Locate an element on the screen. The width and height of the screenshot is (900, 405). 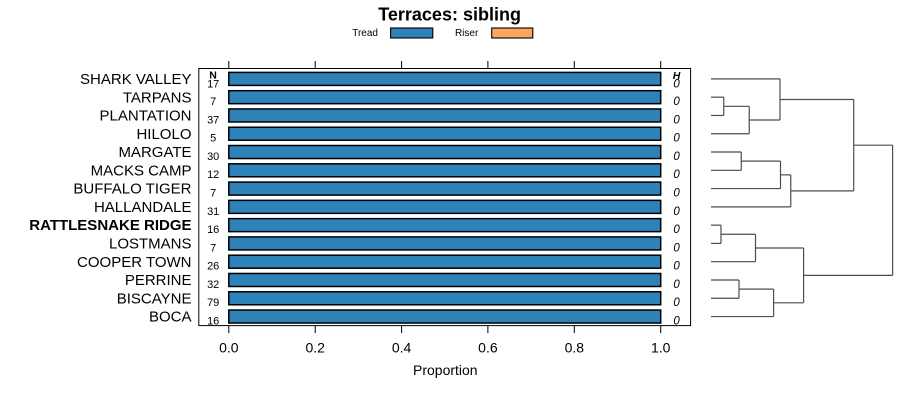
svg-text: 0.6 is located at coordinates (488, 347).